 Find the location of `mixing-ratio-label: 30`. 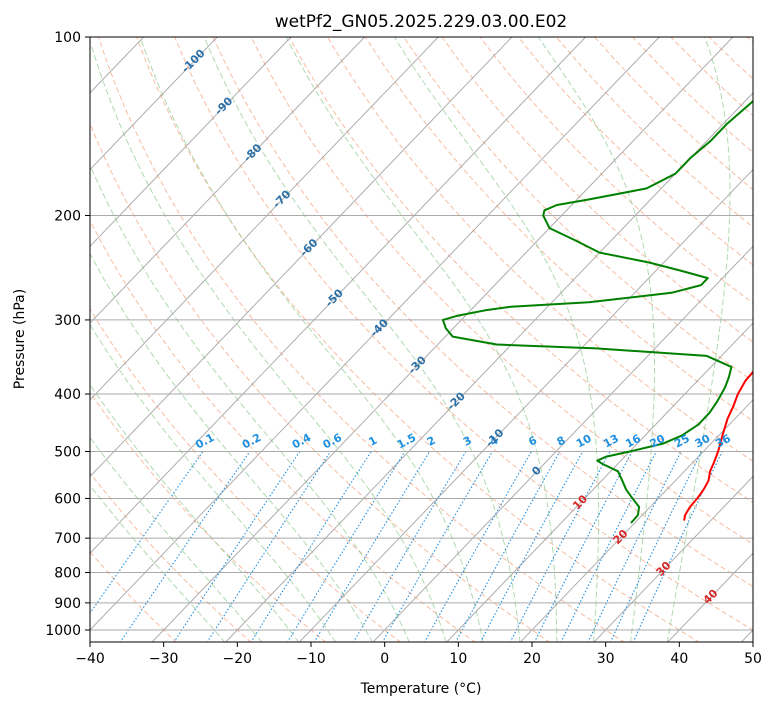

mixing-ratio-label: 30 is located at coordinates (703, 441).